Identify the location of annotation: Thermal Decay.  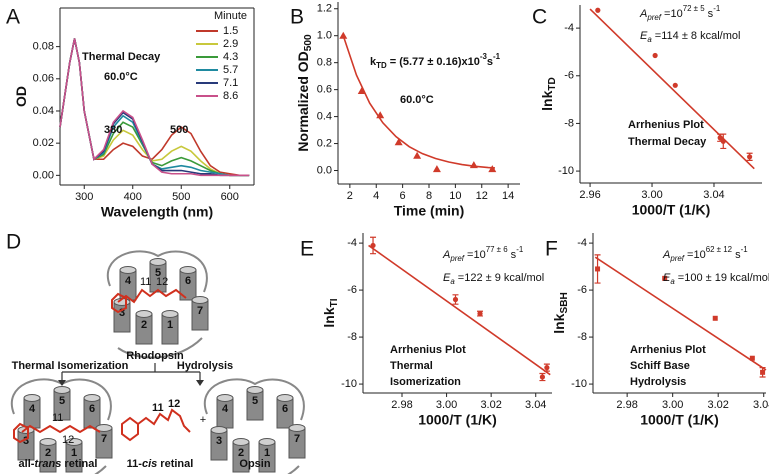
(121, 57).